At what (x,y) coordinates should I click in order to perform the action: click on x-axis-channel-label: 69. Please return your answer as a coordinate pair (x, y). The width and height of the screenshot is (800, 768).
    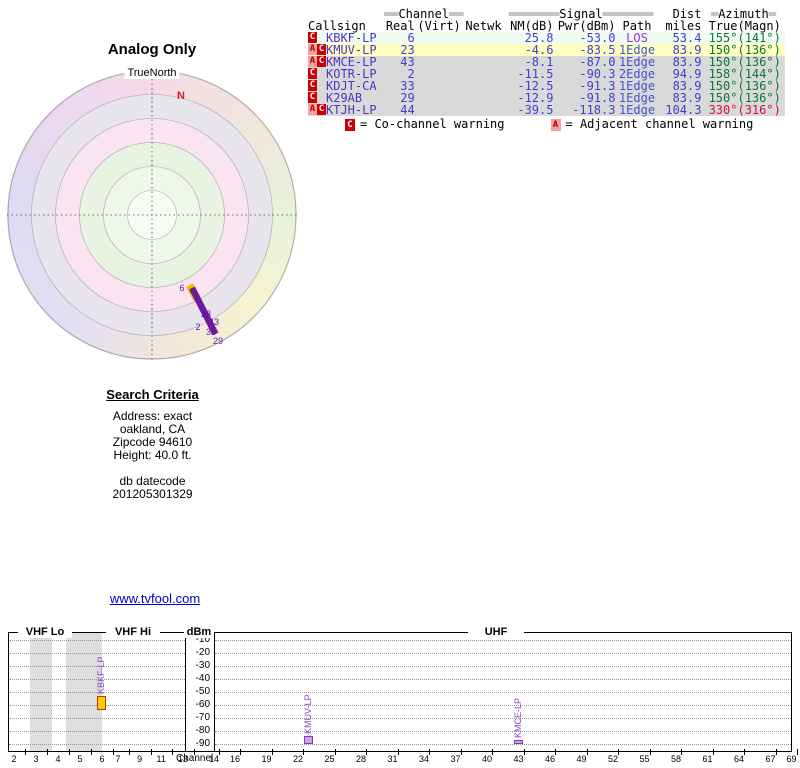
    Looking at the image, I should click on (791, 759).